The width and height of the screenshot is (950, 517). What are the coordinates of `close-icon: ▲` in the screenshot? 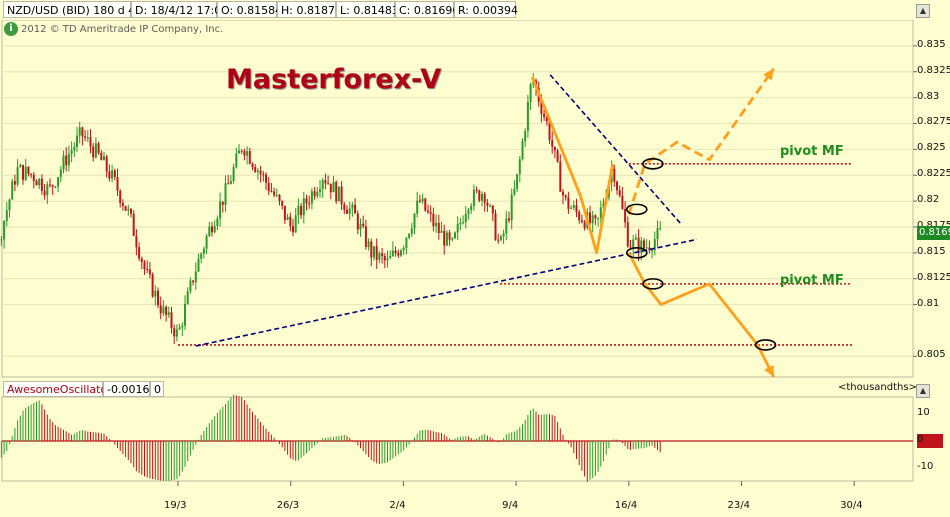 It's located at (923, 391).